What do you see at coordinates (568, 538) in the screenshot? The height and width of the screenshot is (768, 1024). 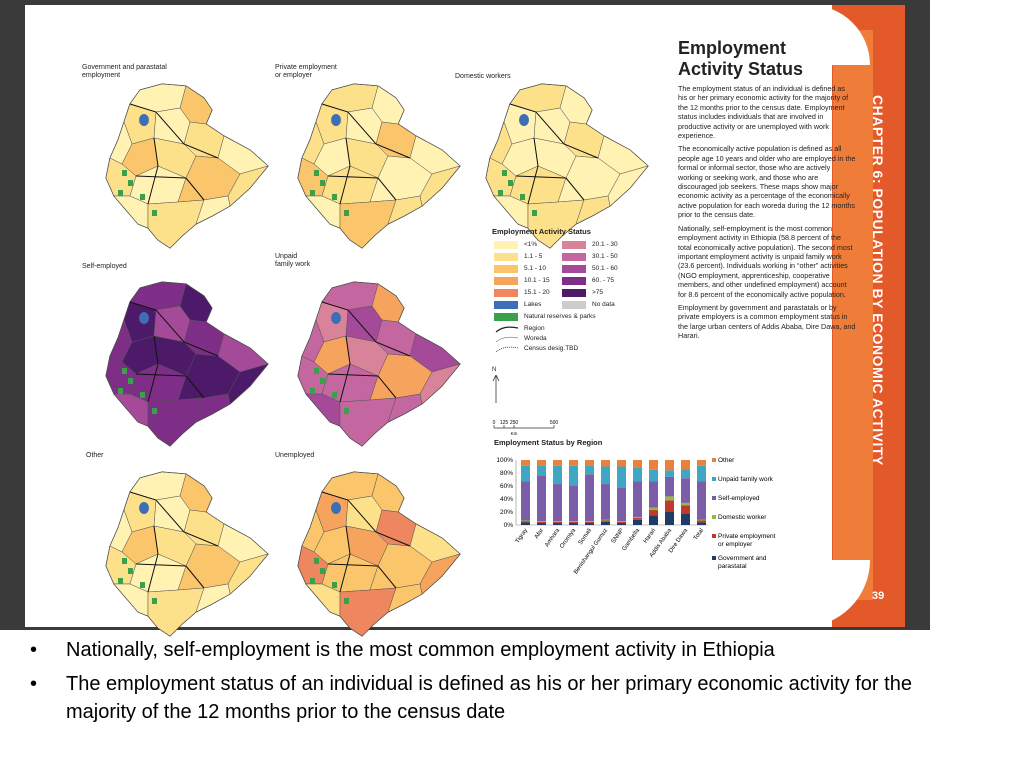 I see `category-label: Oromiya` at bounding box center [568, 538].